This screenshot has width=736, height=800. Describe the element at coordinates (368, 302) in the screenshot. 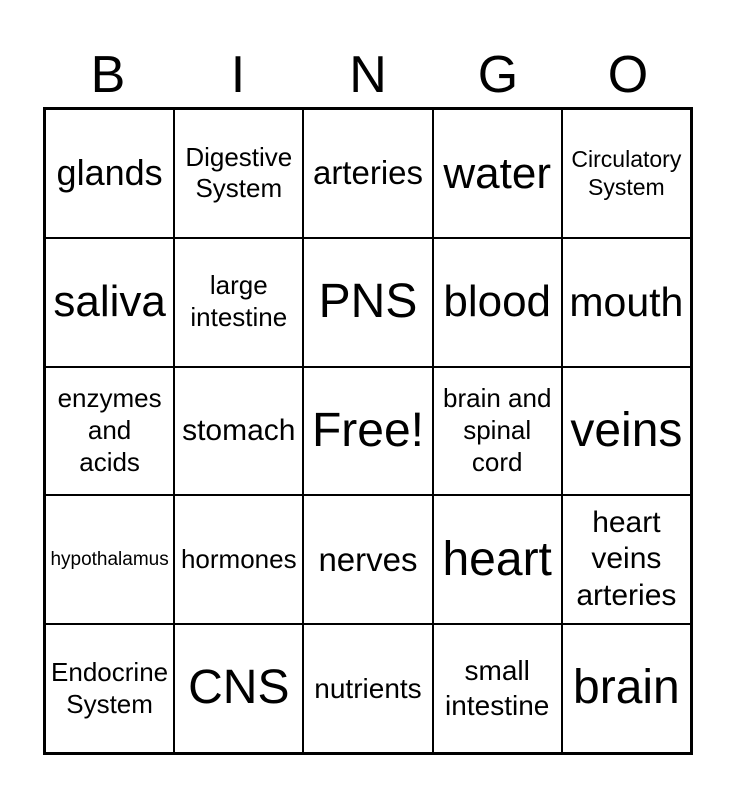

I see `cell-pns: PNS` at that location.